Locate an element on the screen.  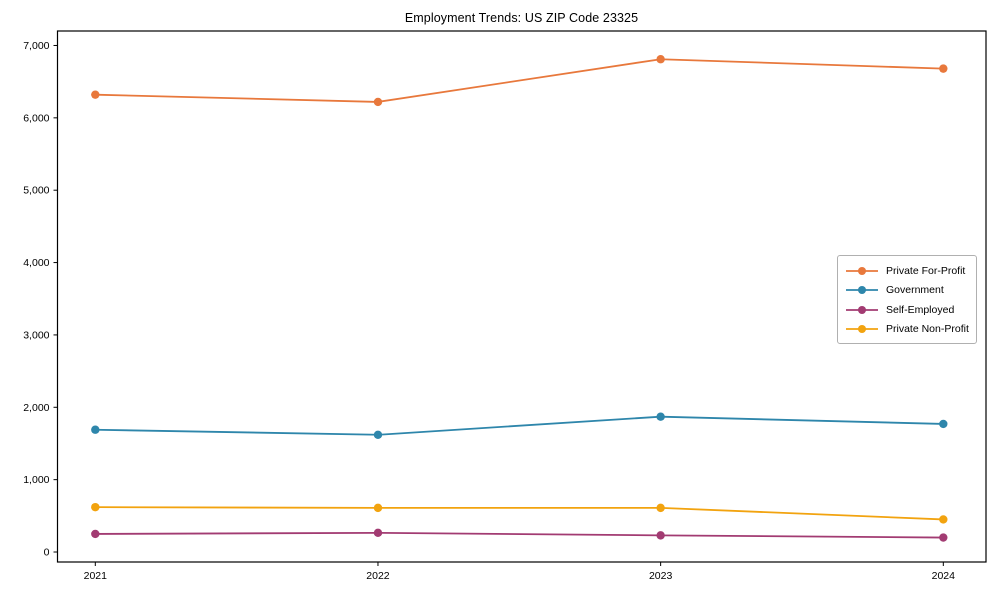
y-tick-label: 4,000 is located at coordinates (36, 263).